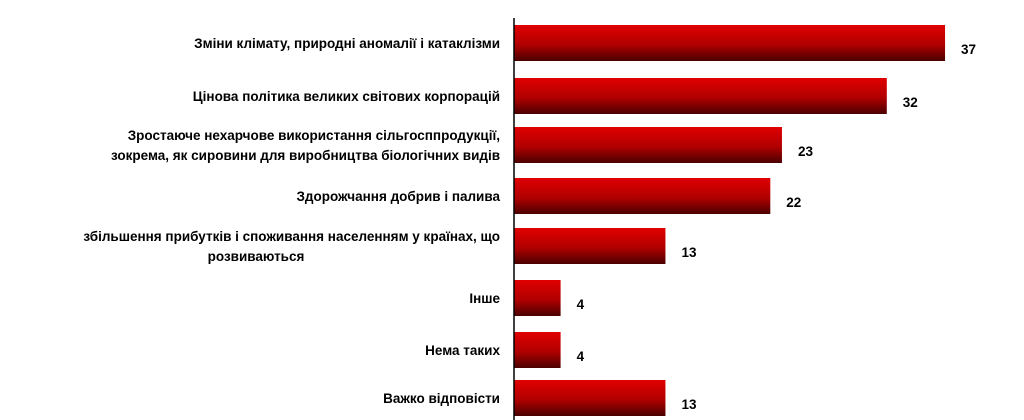  What do you see at coordinates (484, 298) in the screenshot?
I see `category-label-5: Інше` at bounding box center [484, 298].